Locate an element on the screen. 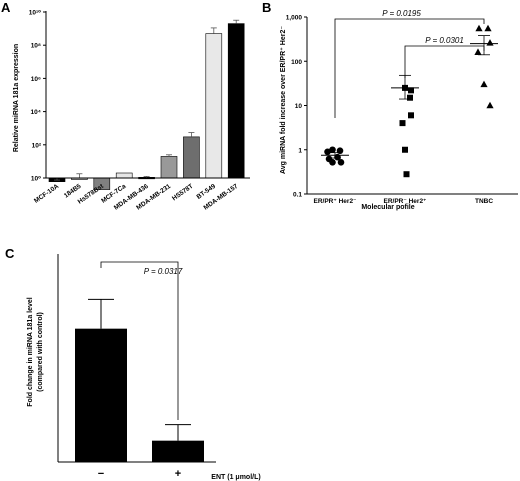 The width and height of the screenshot is (520, 481). panel-c-y-axis-label-2: (compared with control) is located at coordinates (40, 352).